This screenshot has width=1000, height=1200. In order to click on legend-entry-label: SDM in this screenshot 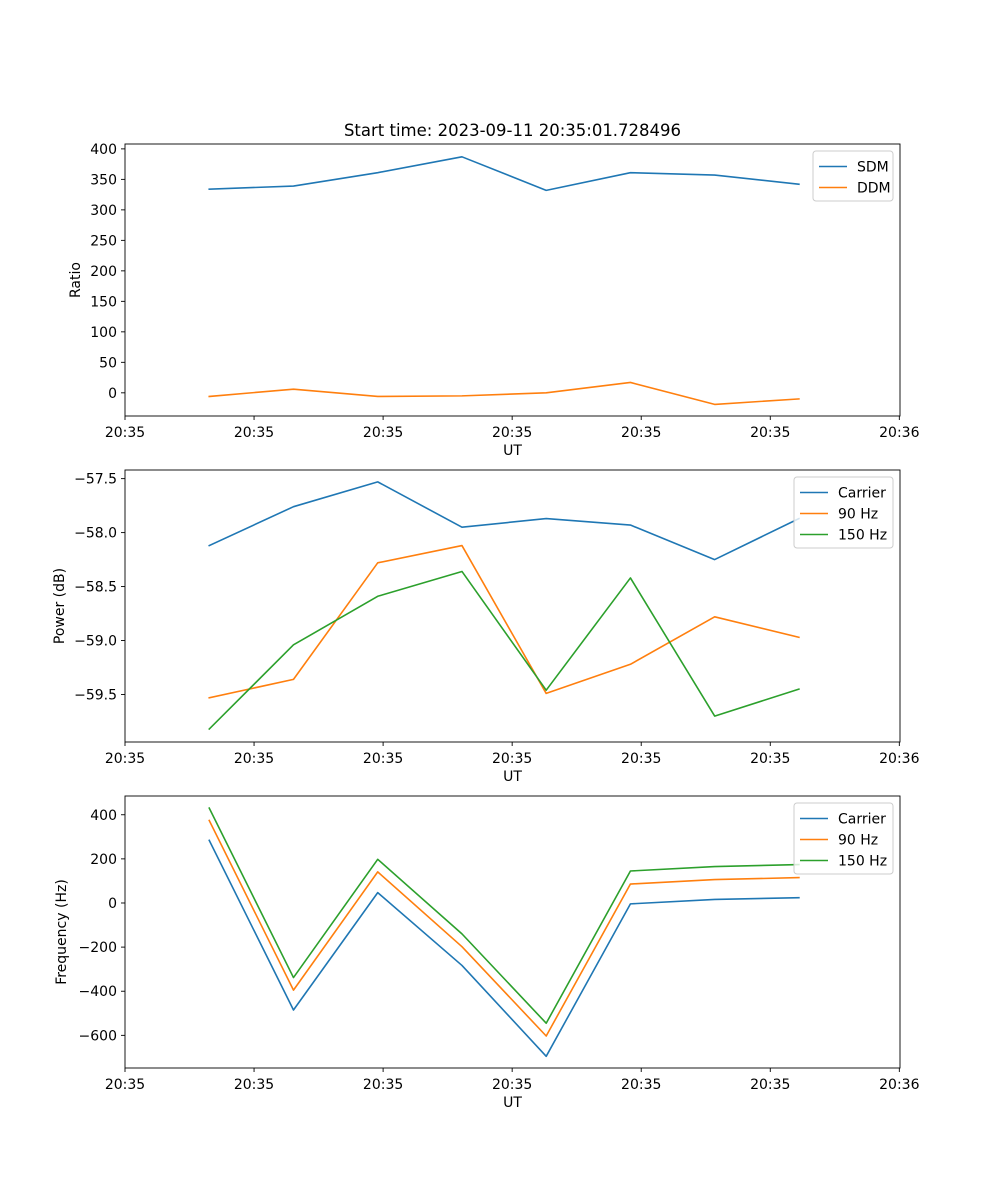, I will do `click(873, 168)`.